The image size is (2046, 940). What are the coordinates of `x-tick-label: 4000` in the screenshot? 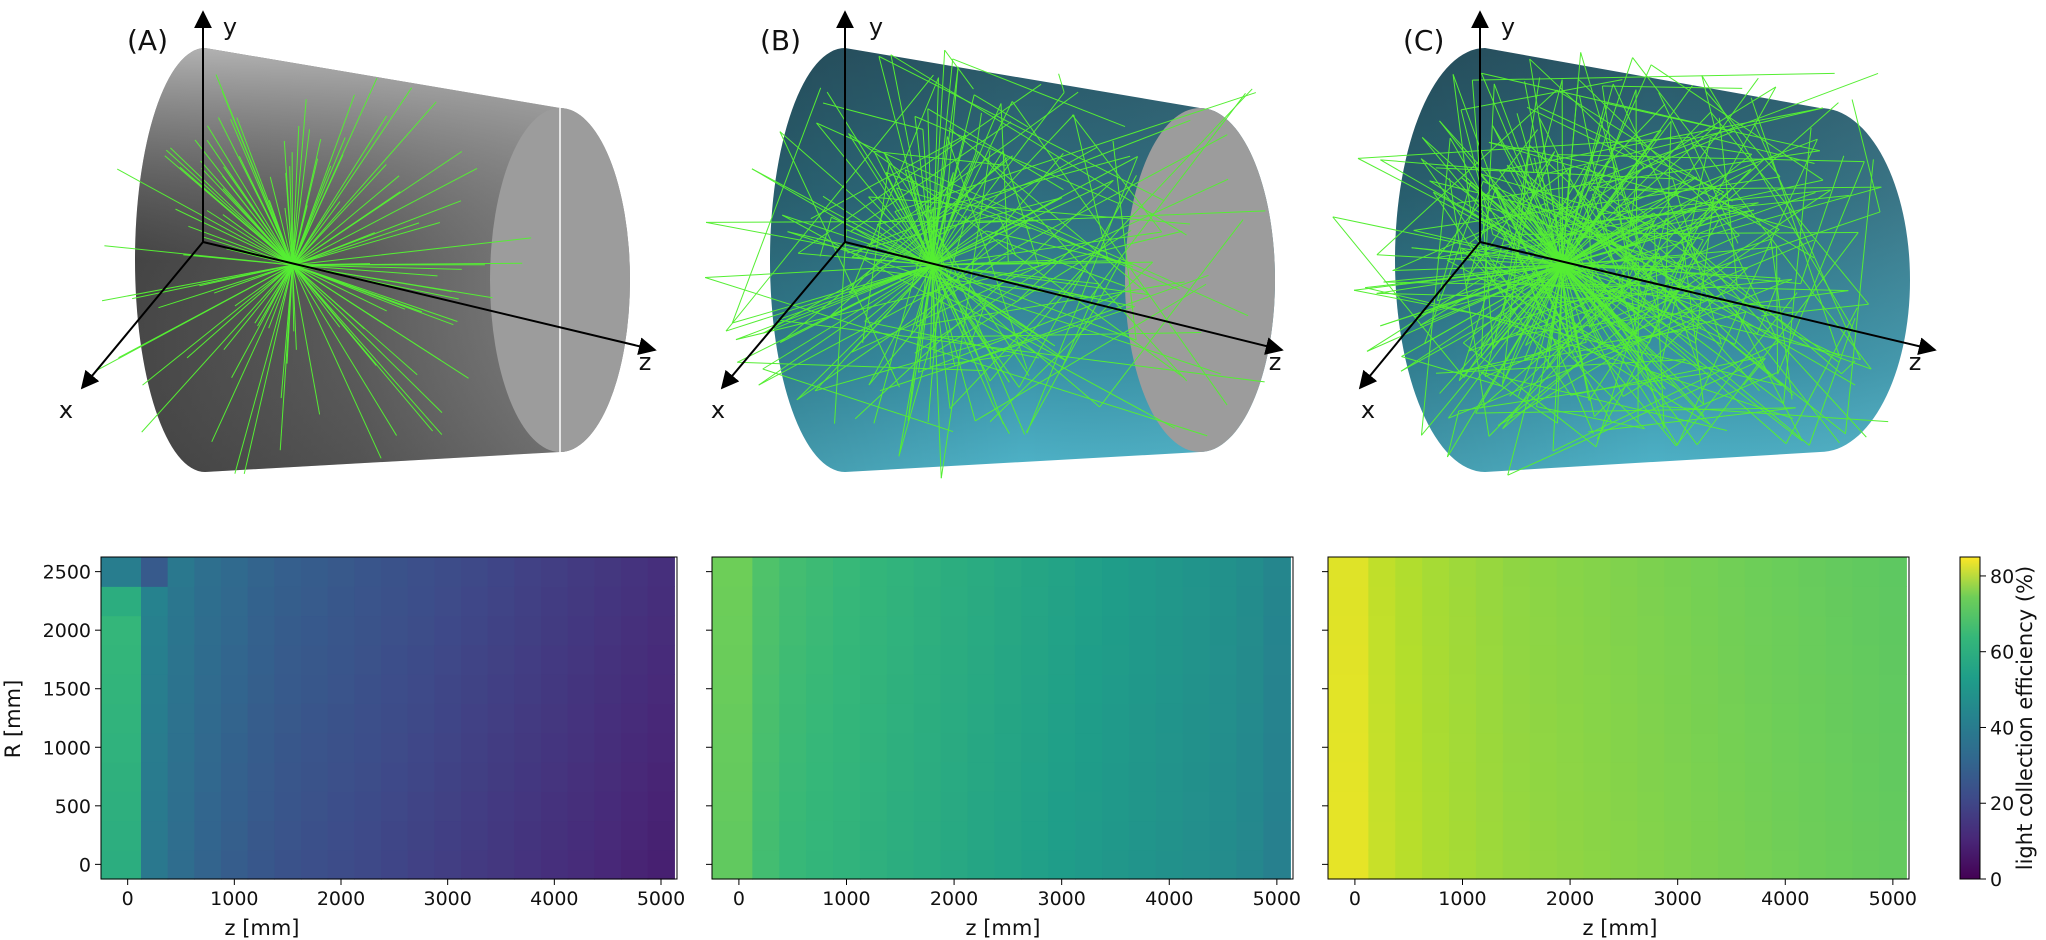 It's located at (1785, 899).